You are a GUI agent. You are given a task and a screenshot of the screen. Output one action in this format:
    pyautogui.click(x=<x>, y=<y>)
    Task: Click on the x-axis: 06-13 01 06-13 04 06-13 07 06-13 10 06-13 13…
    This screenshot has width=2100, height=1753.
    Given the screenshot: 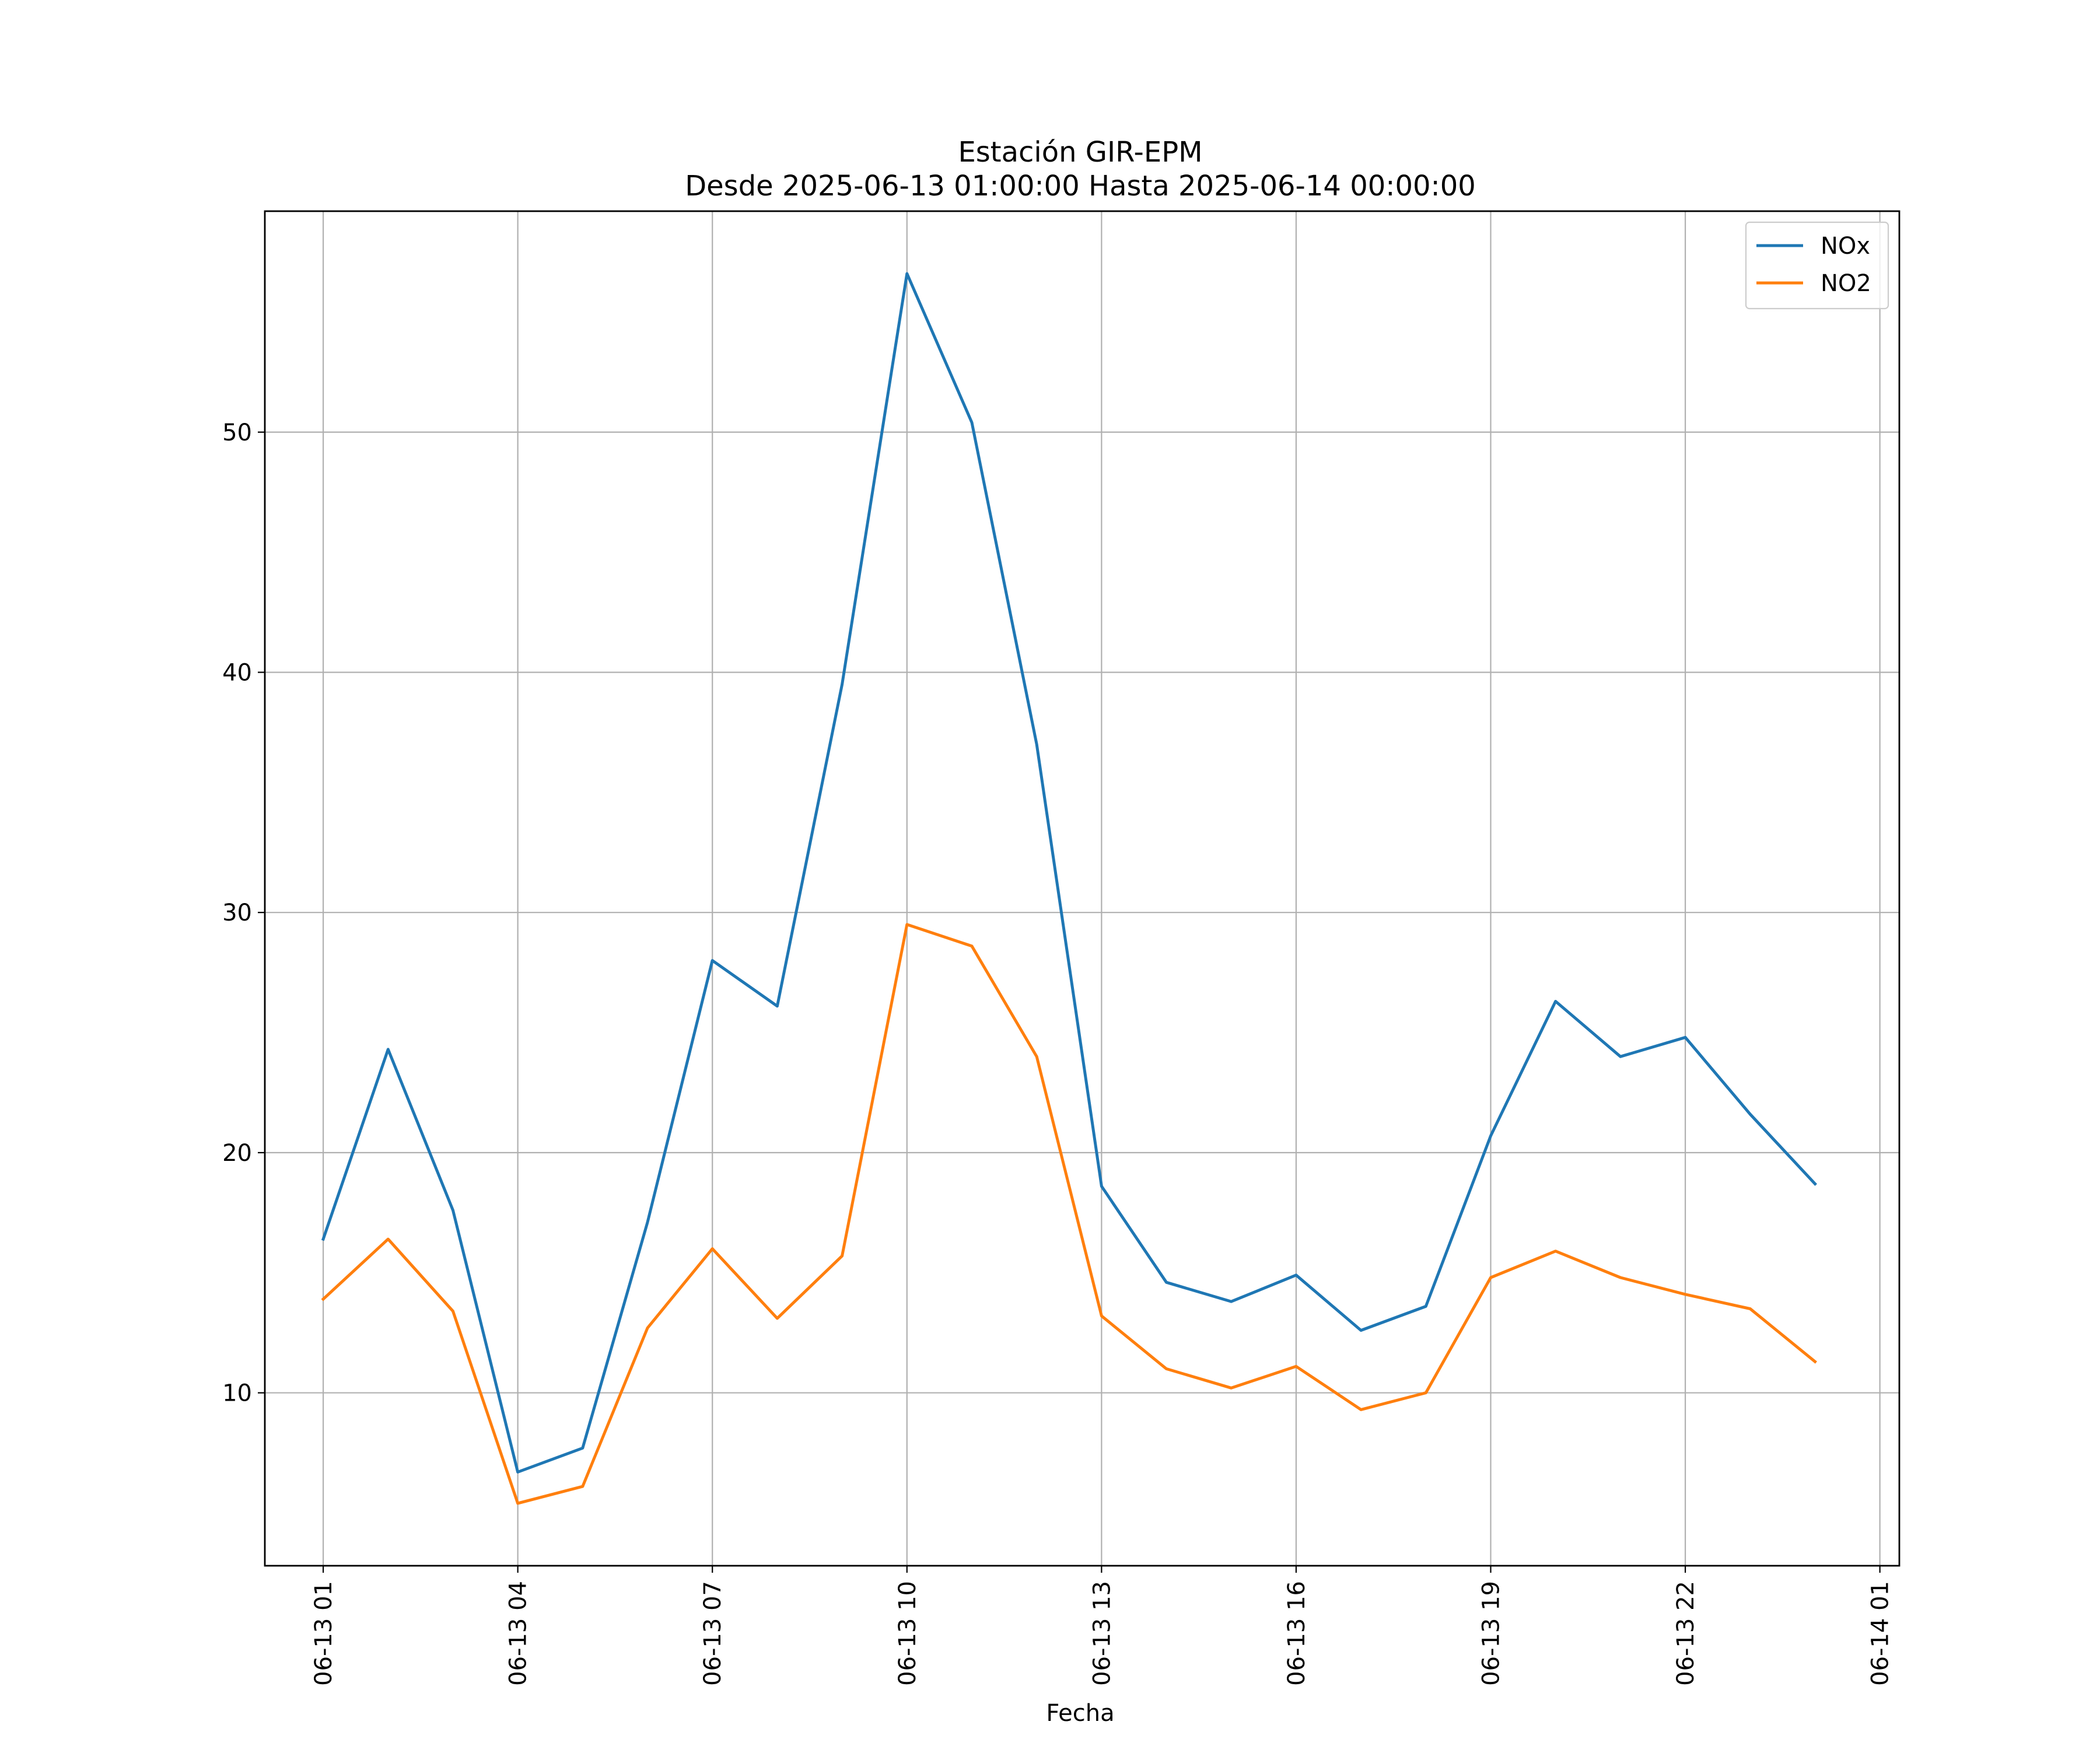 What is the action you would take?
    pyautogui.click(x=1102, y=1626)
    